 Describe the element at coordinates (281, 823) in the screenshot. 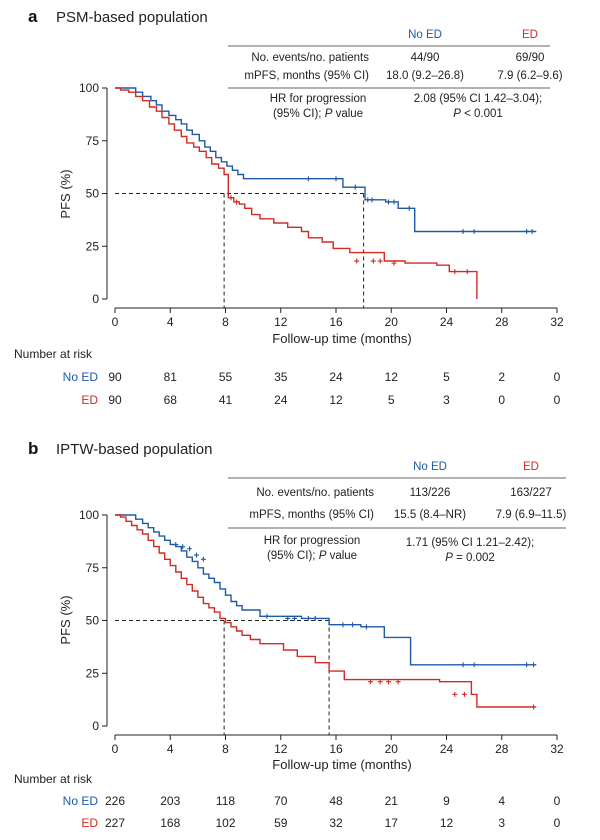

I see `risk-value: 59` at that location.